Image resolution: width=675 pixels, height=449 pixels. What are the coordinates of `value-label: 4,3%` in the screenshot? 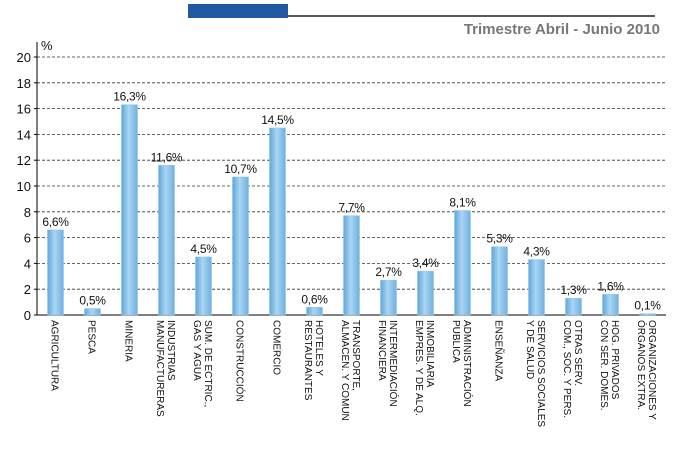 It's located at (536, 252).